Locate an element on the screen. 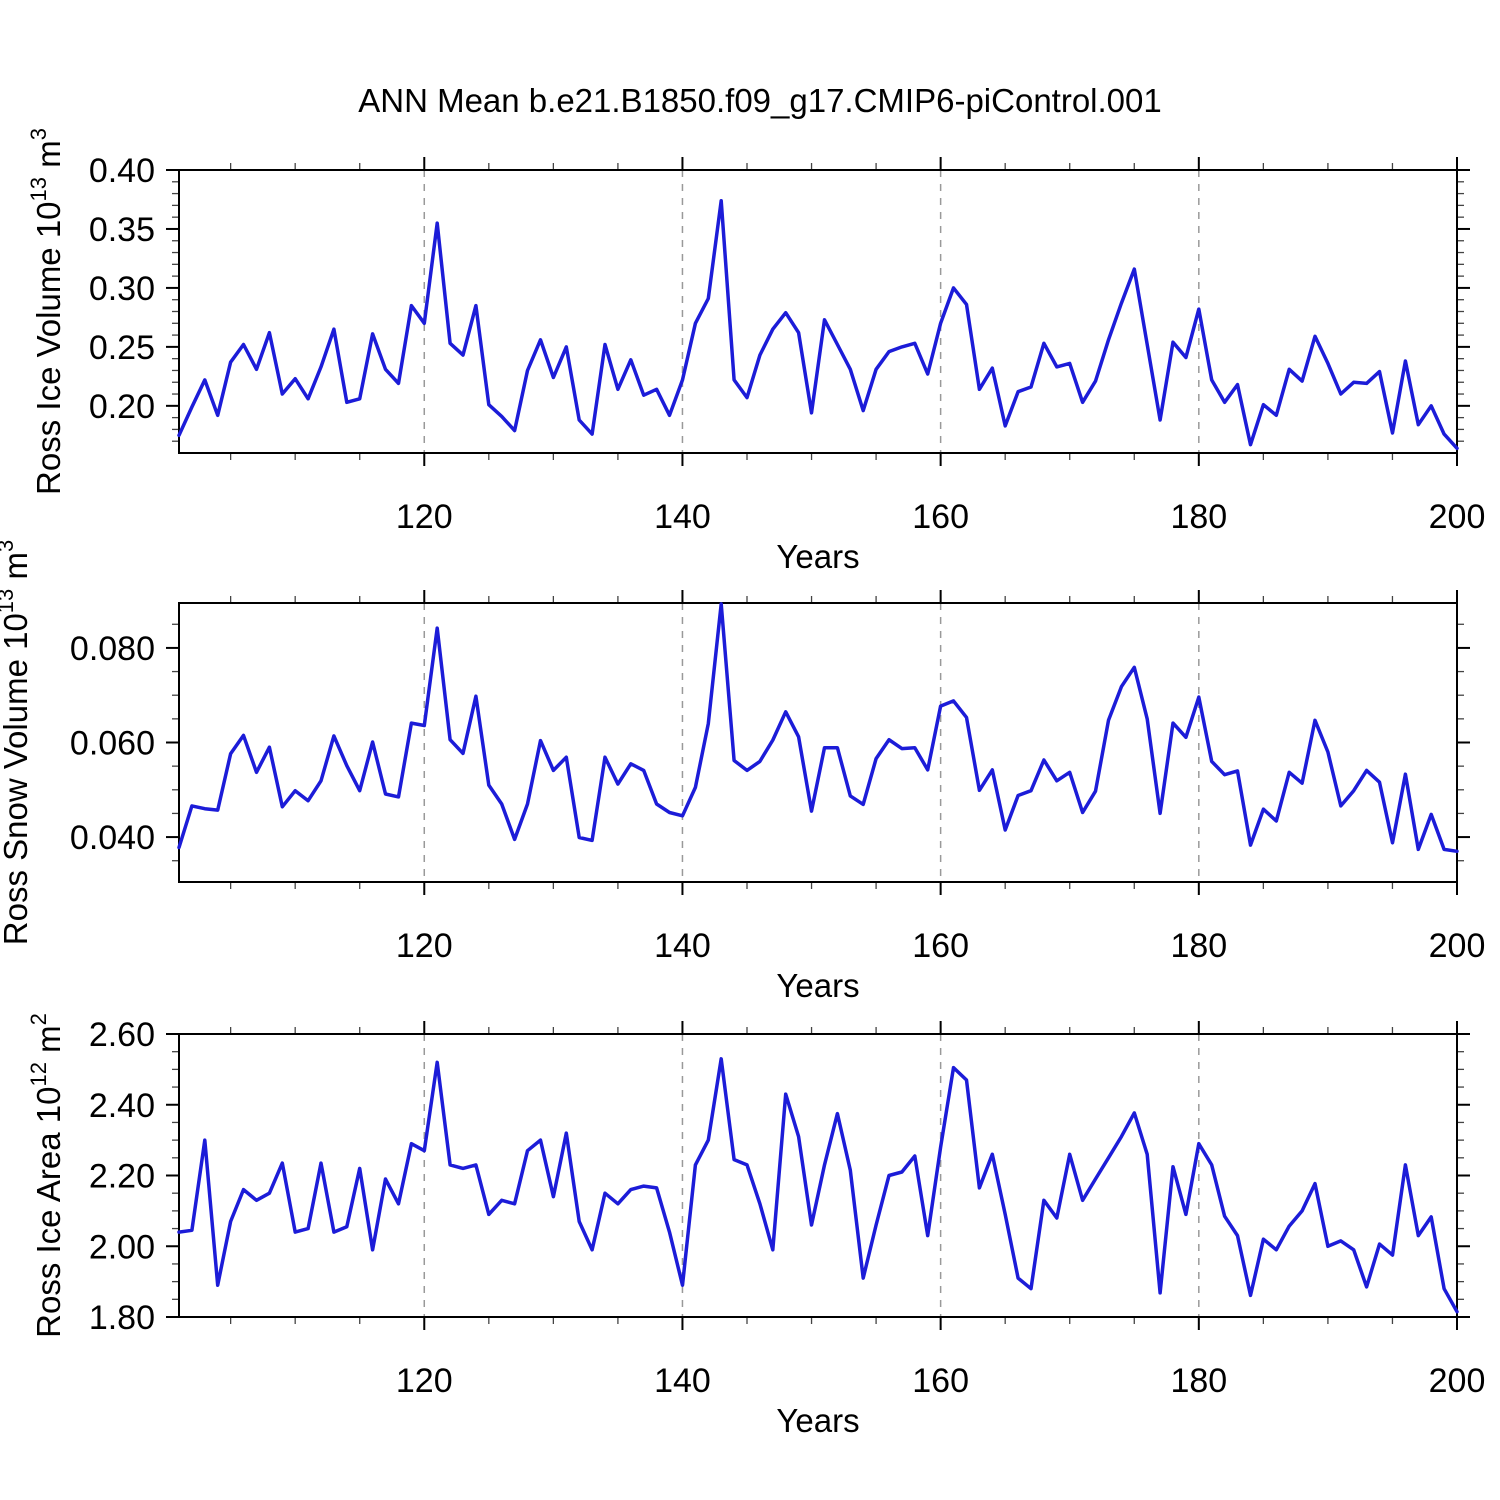 The width and height of the screenshot is (1500, 1500). y-tick-label: 0.40 is located at coordinates (122, 171).